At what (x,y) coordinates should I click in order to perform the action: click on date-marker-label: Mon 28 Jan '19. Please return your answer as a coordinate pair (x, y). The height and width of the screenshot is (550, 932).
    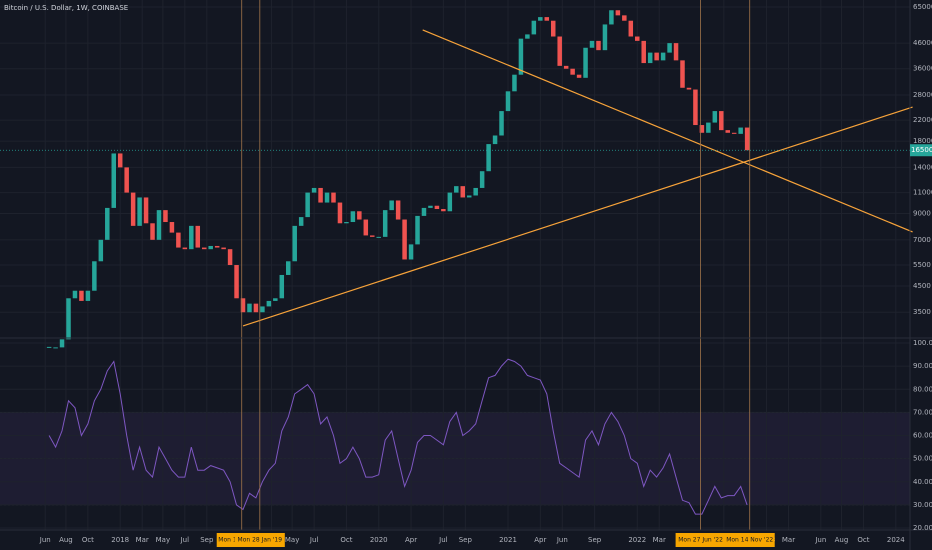
    Looking at the image, I should click on (260, 540).